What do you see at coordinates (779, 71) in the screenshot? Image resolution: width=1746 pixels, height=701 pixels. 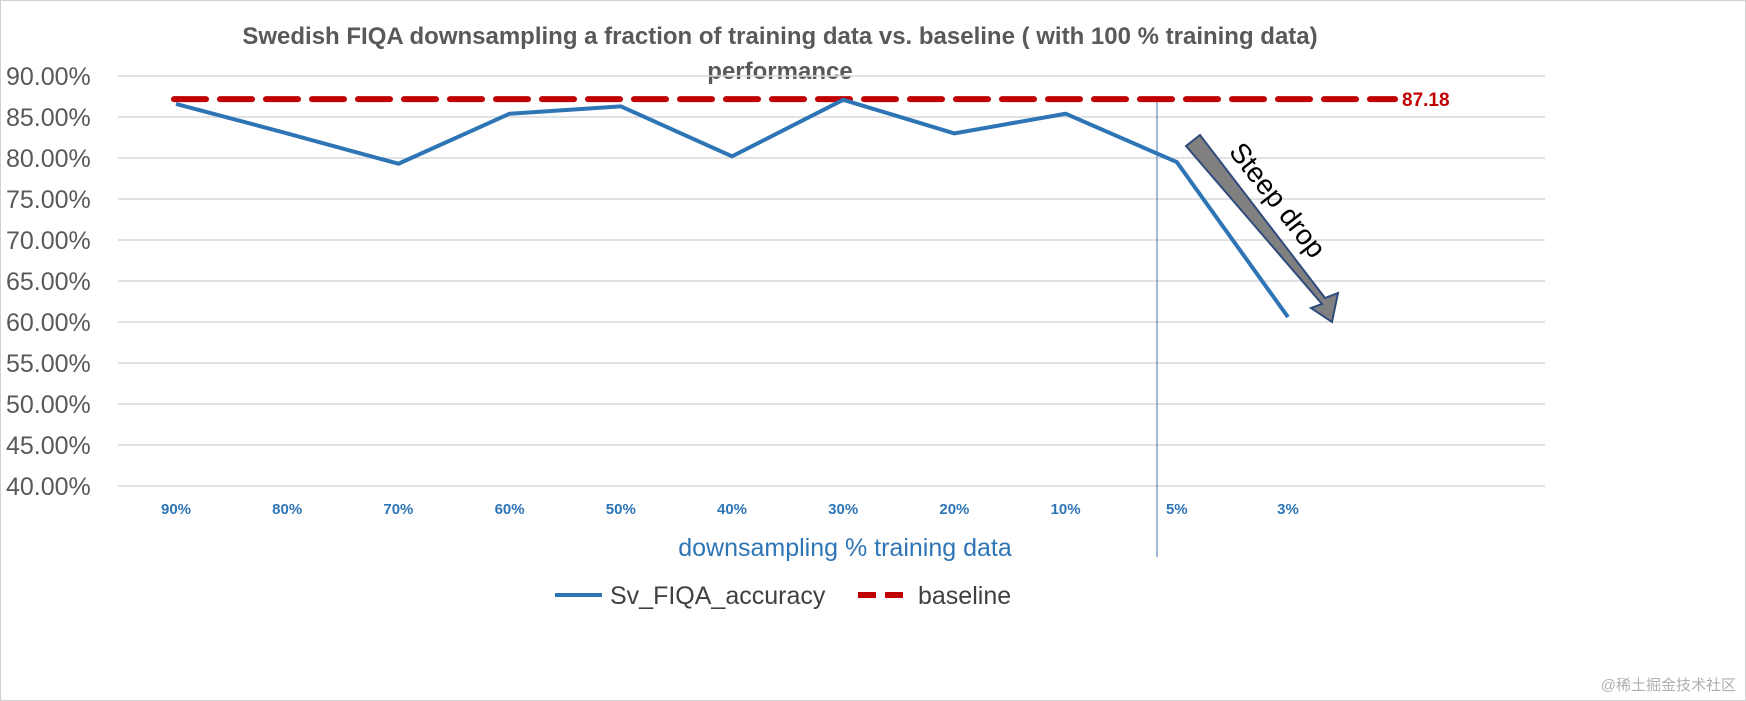 I see `chart-title-line-2: performance` at bounding box center [779, 71].